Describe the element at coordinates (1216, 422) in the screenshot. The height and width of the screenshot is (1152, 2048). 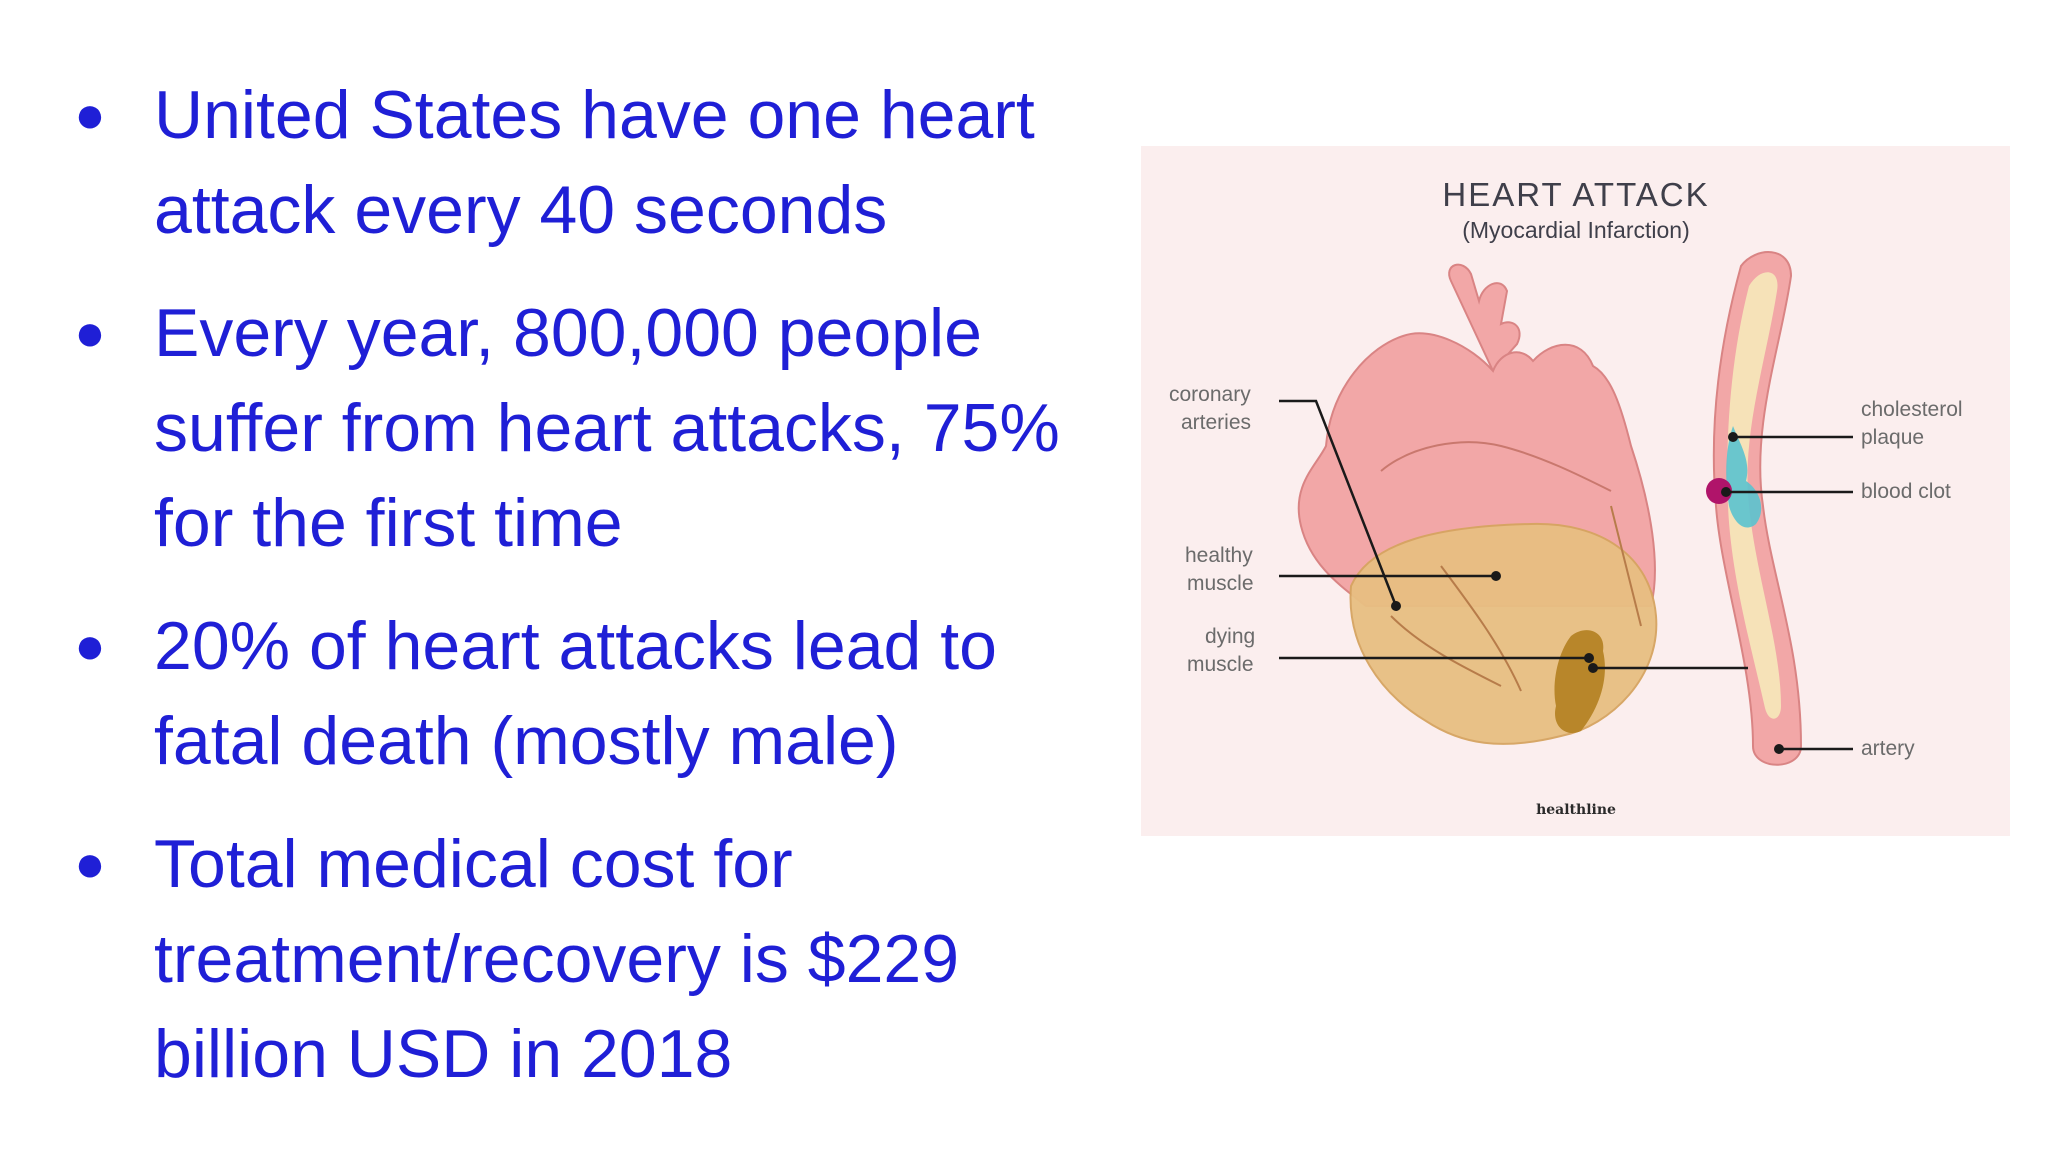
I see `label-arteries: arteries` at that location.